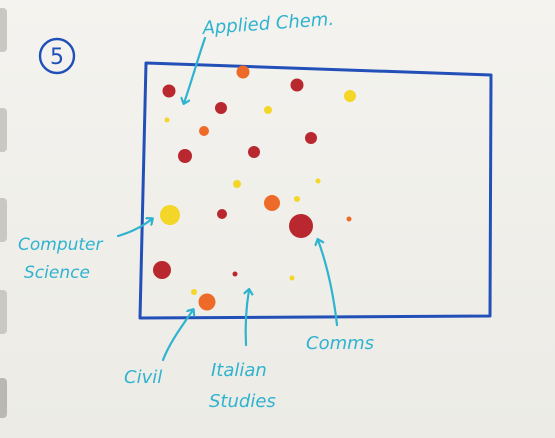  I want to click on italian-studies-label-line2: Studies, so click(242, 401).